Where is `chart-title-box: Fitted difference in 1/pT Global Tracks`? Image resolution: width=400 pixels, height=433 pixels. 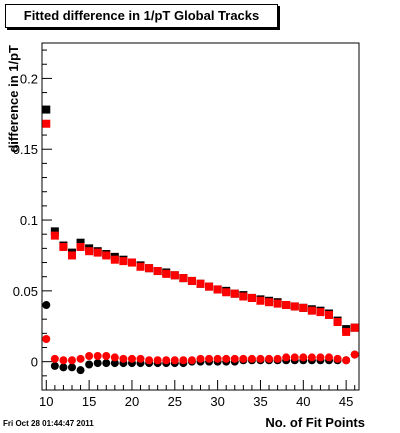 chart-title-box: Fitted difference in 1/pT Global Tracks is located at coordinates (141, 16).